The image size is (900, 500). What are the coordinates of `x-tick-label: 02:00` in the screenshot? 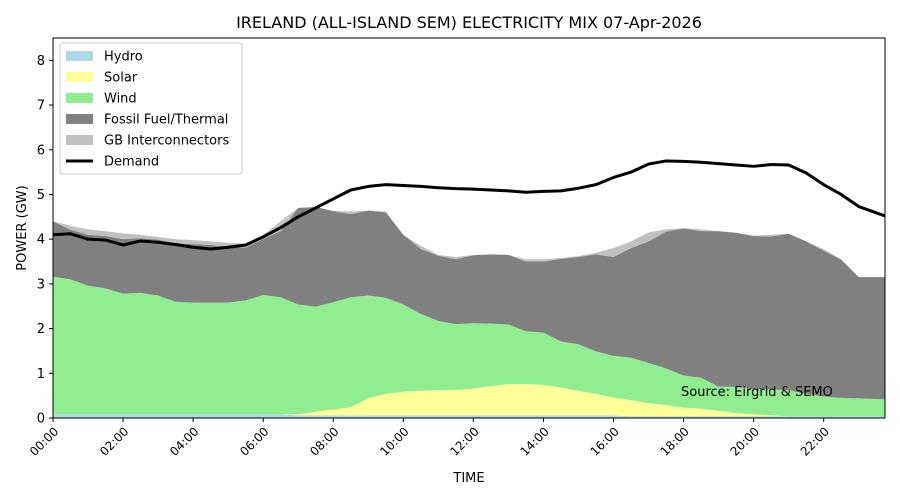 It's located at (114, 441).